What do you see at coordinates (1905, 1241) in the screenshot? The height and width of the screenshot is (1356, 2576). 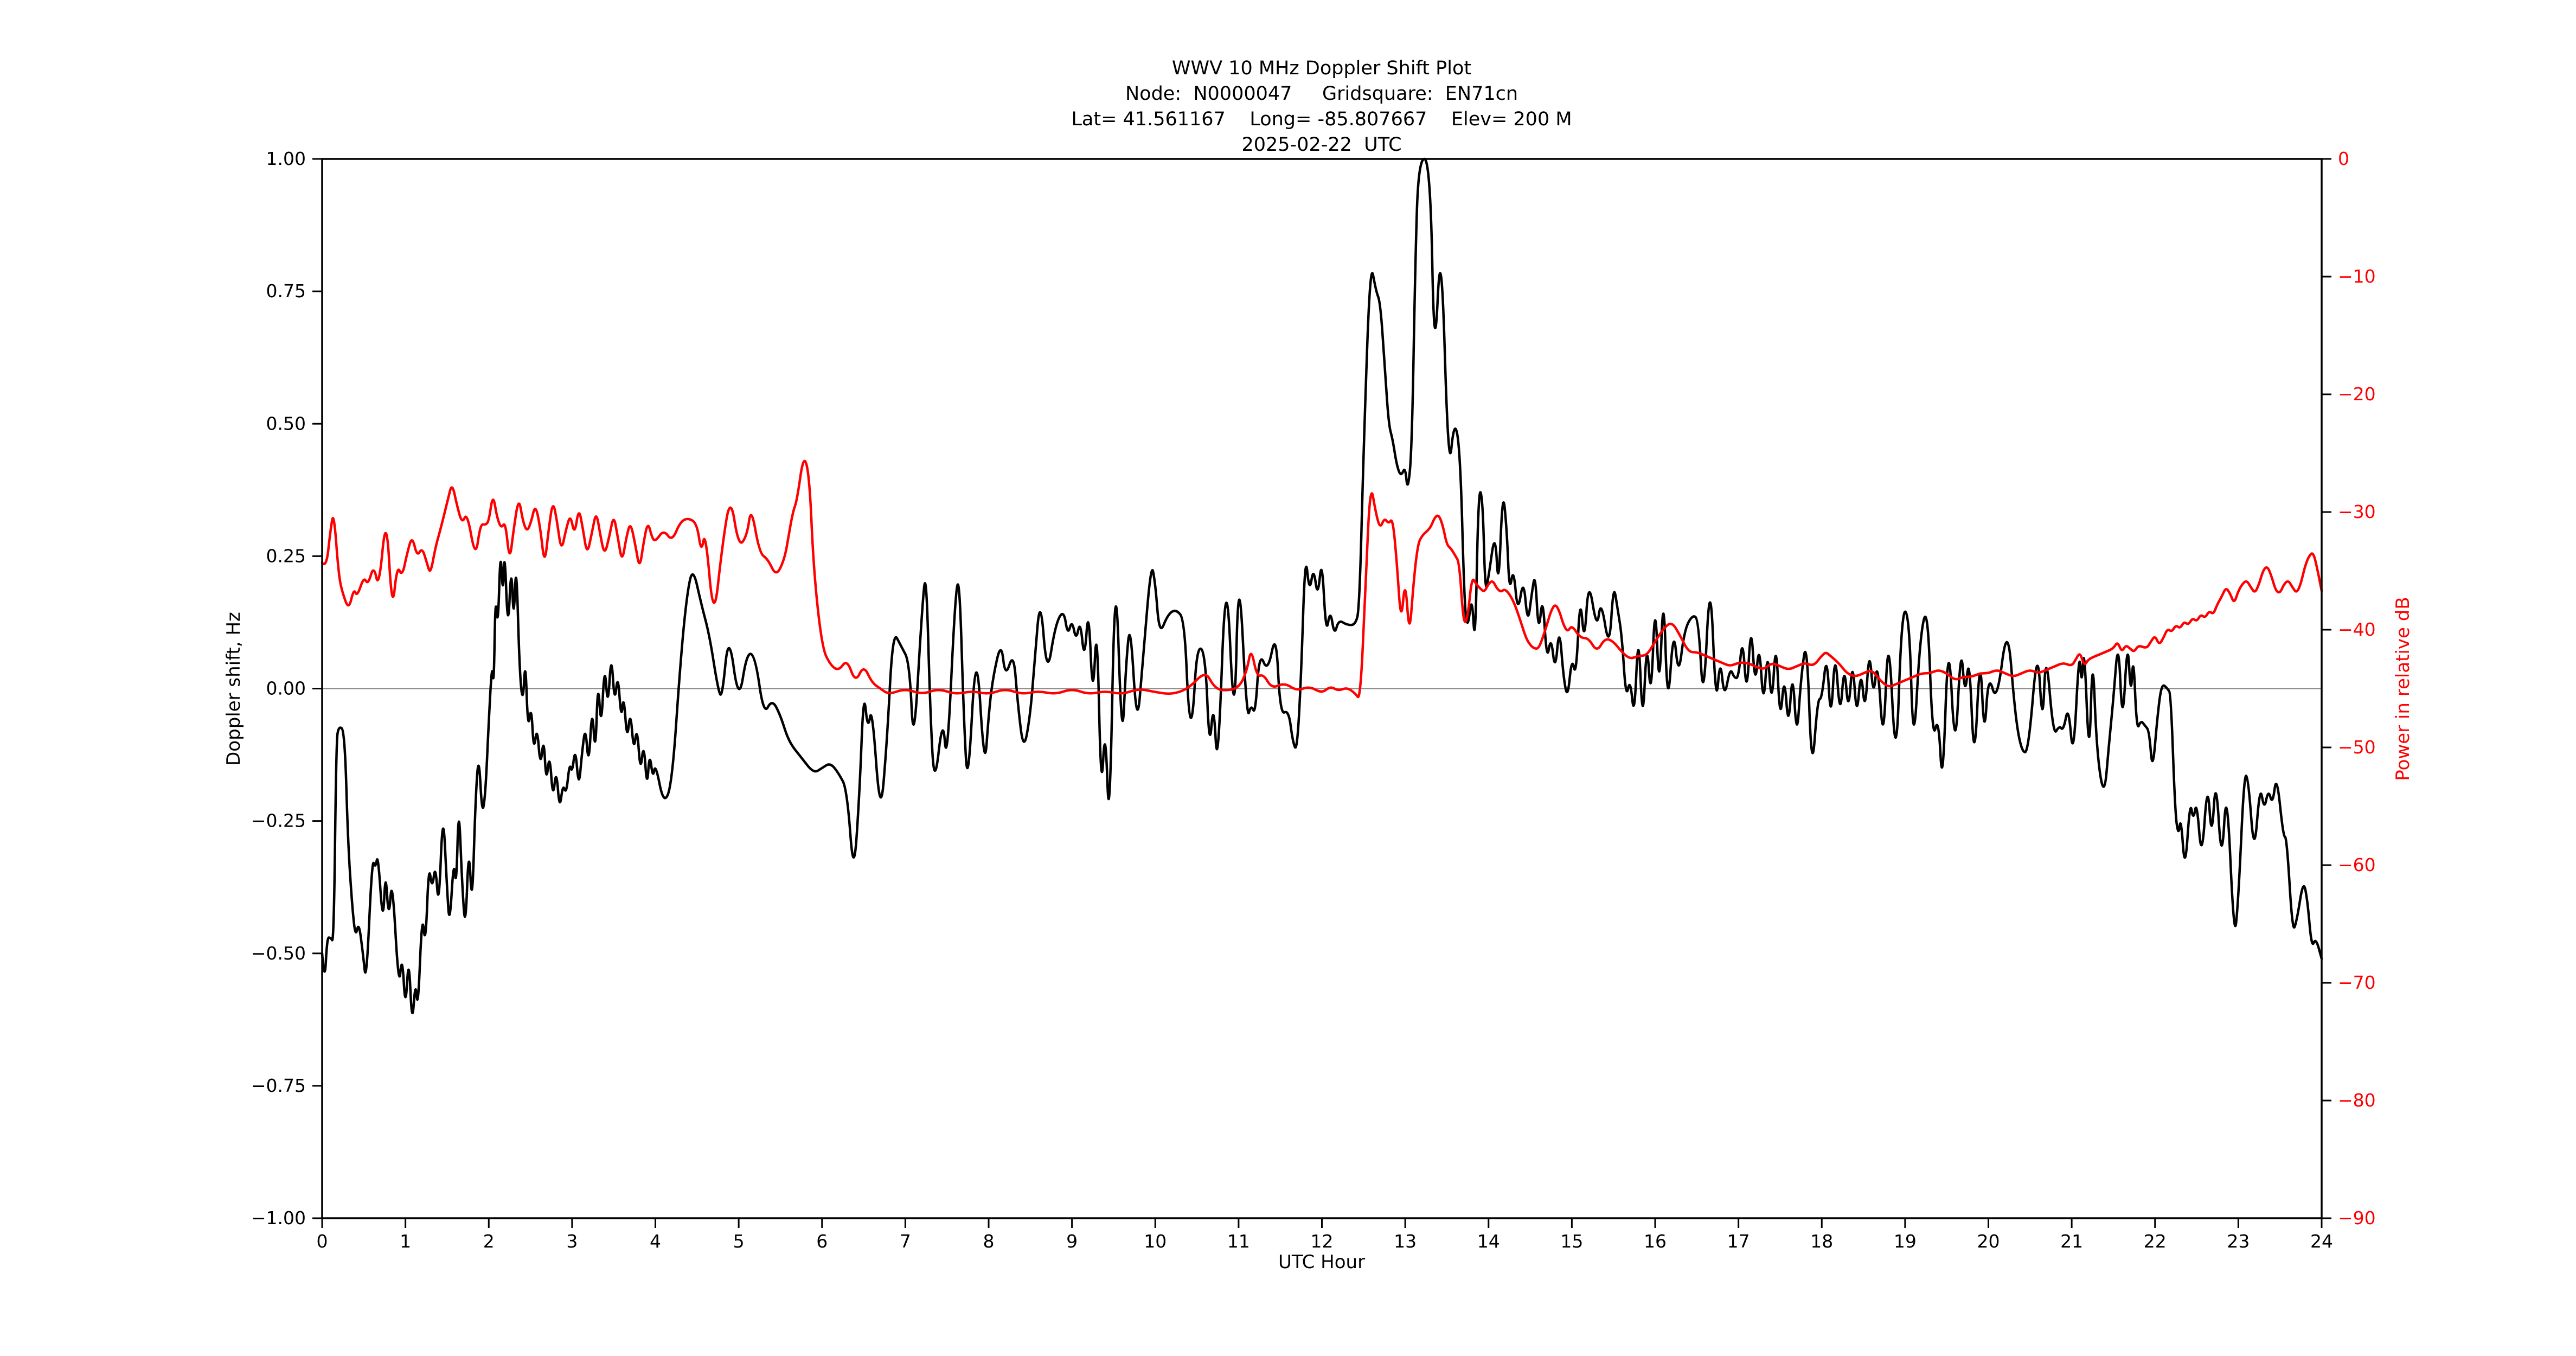 I see `x-tick-label: 19` at bounding box center [1905, 1241].